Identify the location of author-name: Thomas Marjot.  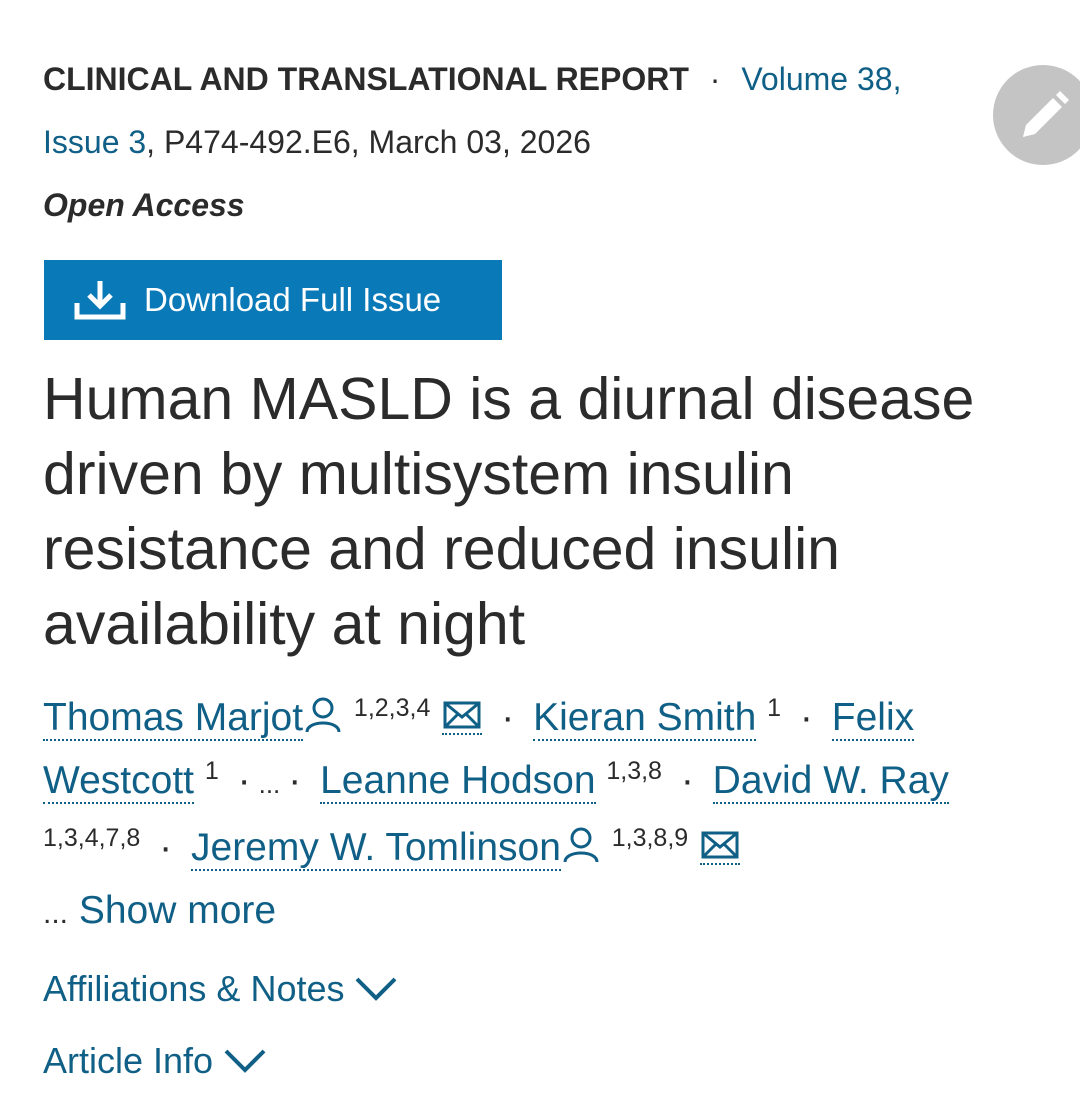
(173, 718).